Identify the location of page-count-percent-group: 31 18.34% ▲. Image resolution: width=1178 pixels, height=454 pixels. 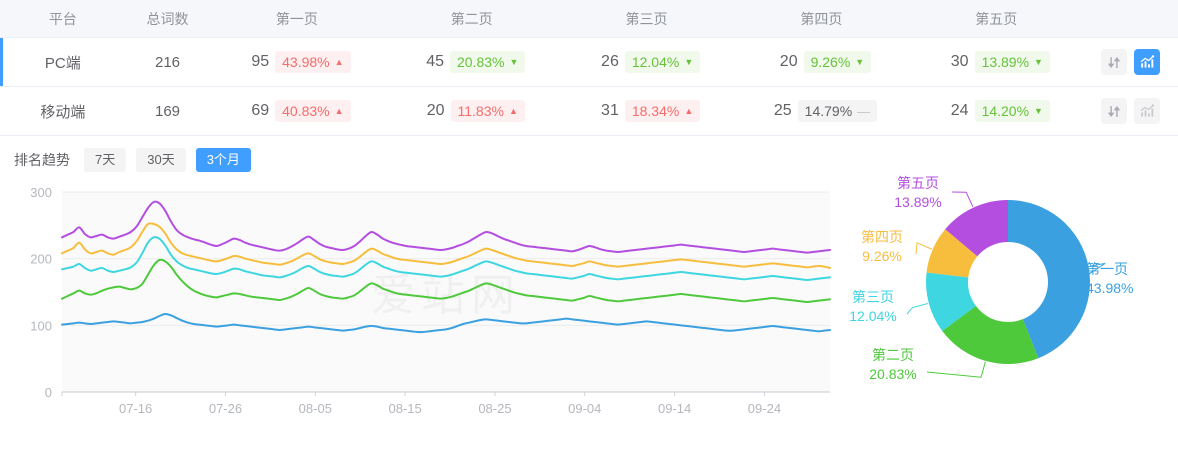
(646, 111).